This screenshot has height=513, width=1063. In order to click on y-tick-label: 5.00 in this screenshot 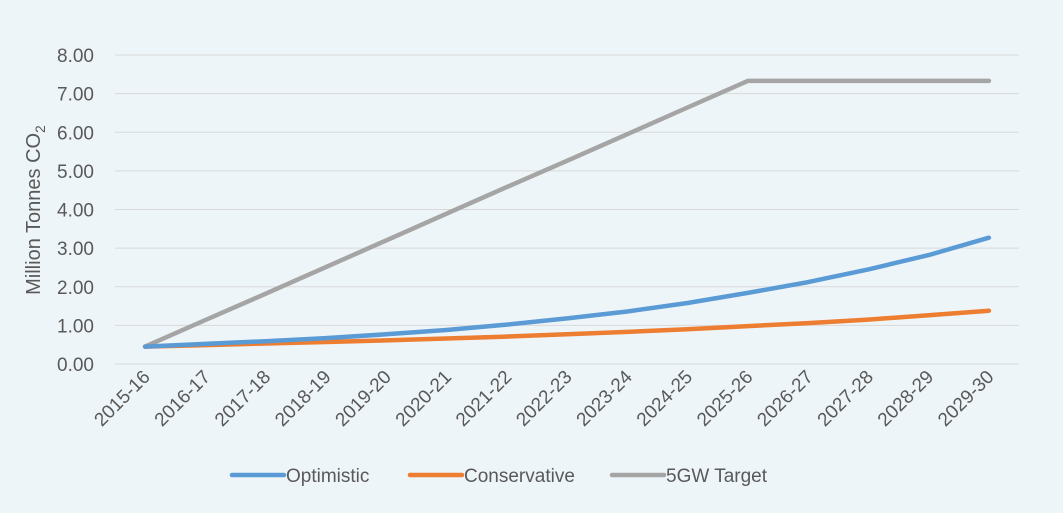, I will do `click(75, 172)`.